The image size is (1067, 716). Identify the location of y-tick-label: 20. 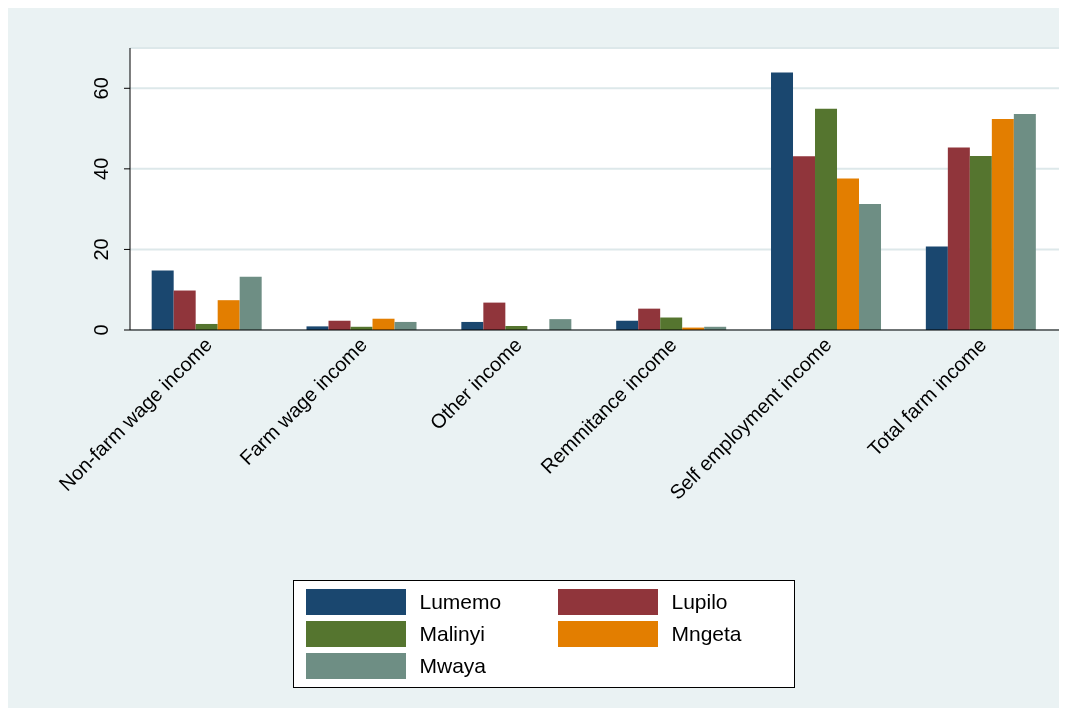
(101, 249).